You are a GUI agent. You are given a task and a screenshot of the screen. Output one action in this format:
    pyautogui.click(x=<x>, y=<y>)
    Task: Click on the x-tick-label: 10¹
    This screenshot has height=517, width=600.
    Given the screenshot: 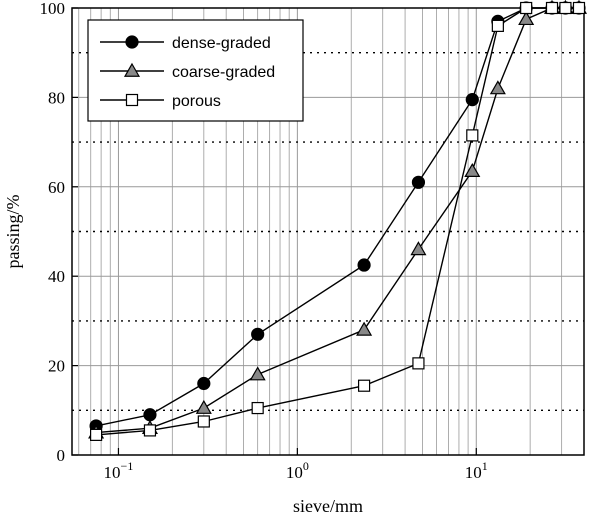 What is the action you would take?
    pyautogui.click(x=476, y=470)
    